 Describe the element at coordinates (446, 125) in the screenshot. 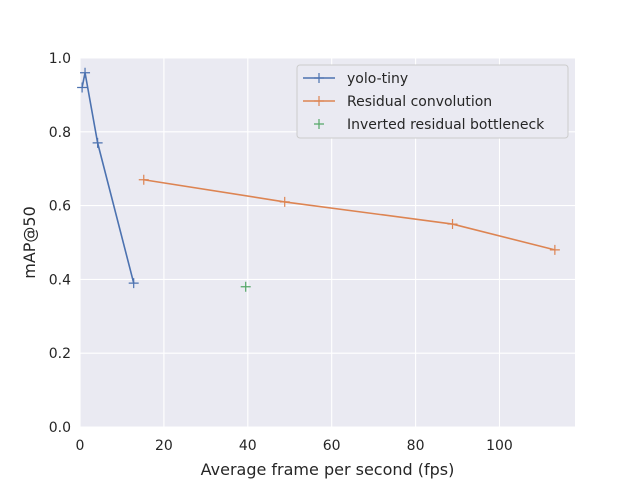

I see `legend-label: Inverted residual bottleneck` at that location.